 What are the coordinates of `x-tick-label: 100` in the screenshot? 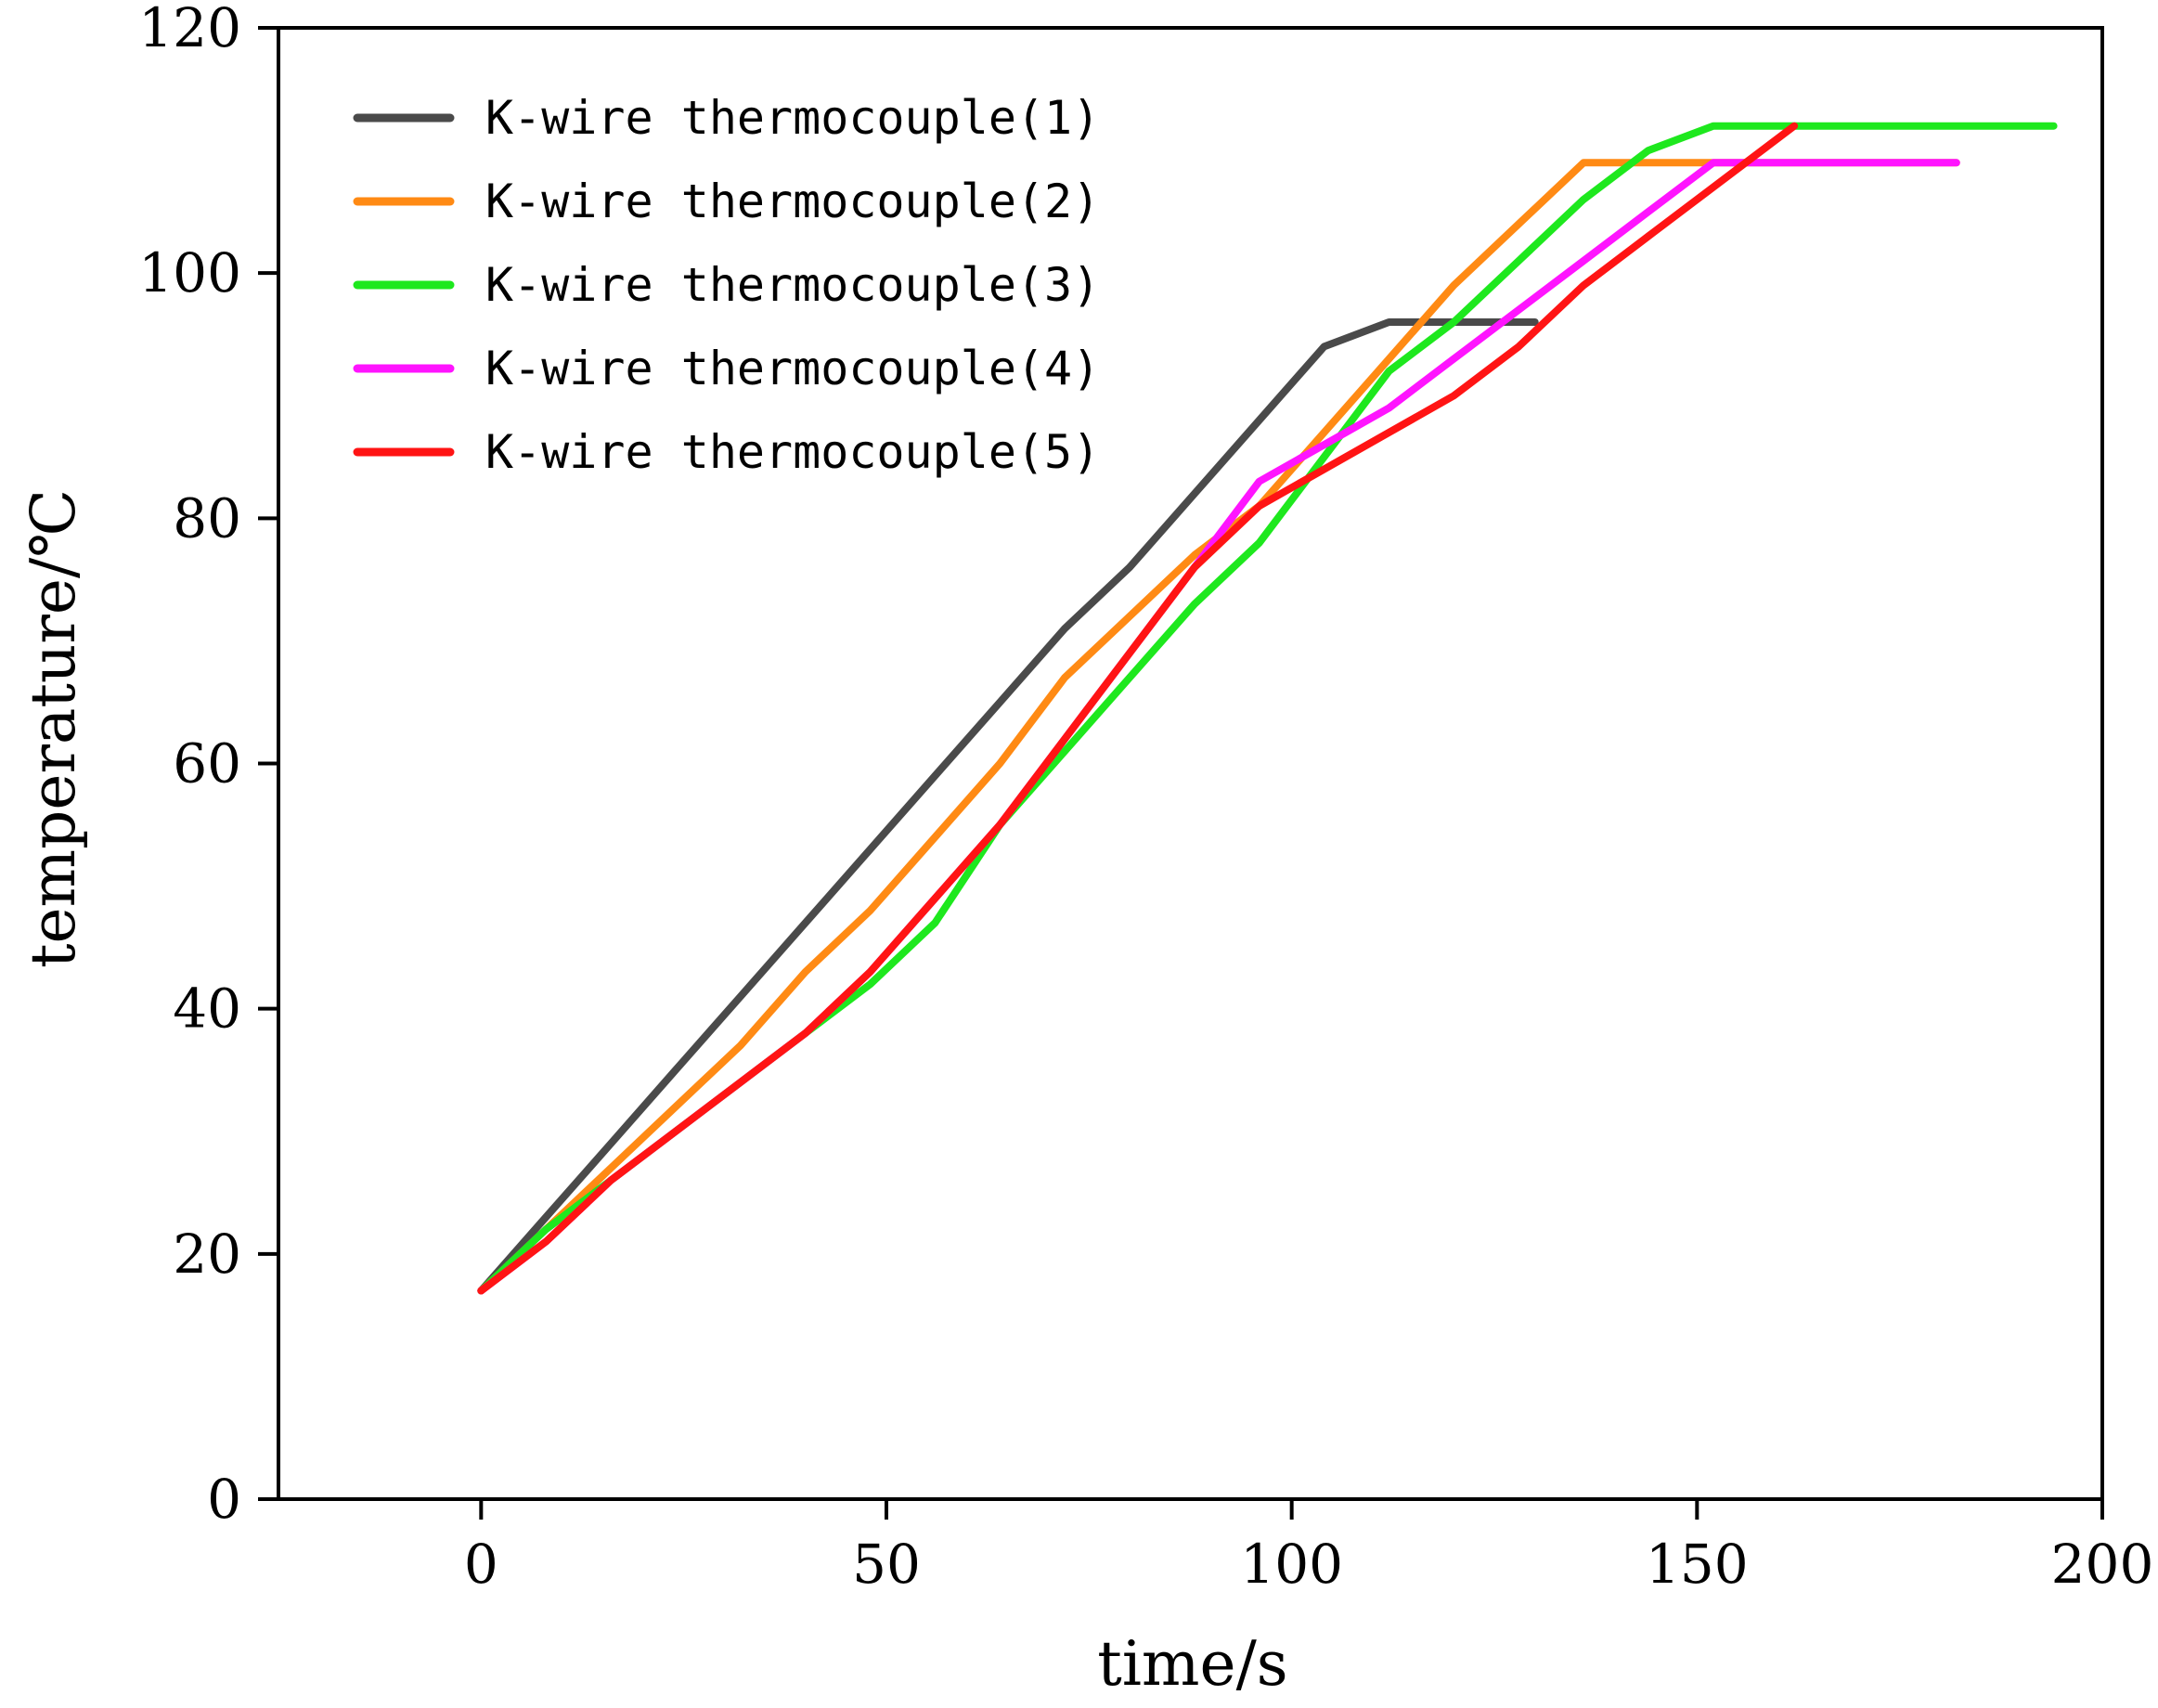 It's located at (1291, 1564).